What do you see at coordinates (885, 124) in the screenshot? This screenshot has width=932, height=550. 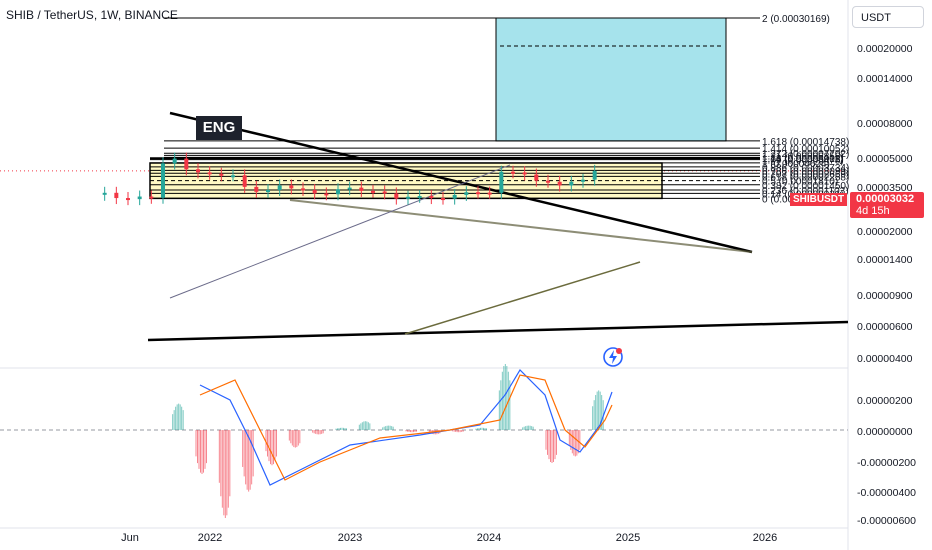 I see `price-axis-label: 0.00008000` at bounding box center [885, 124].